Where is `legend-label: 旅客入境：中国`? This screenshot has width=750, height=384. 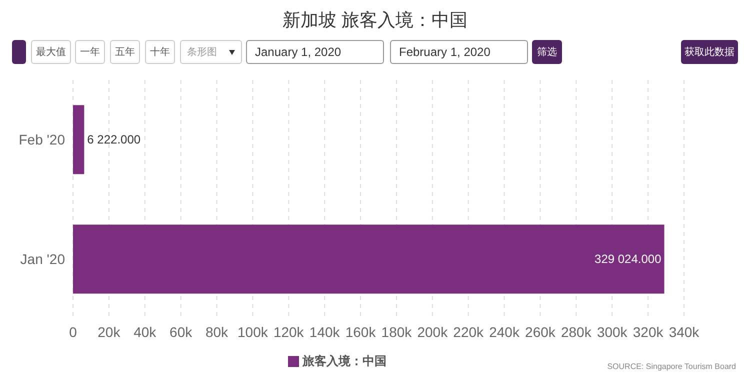 legend-label: 旅客入境：中国 is located at coordinates (344, 361).